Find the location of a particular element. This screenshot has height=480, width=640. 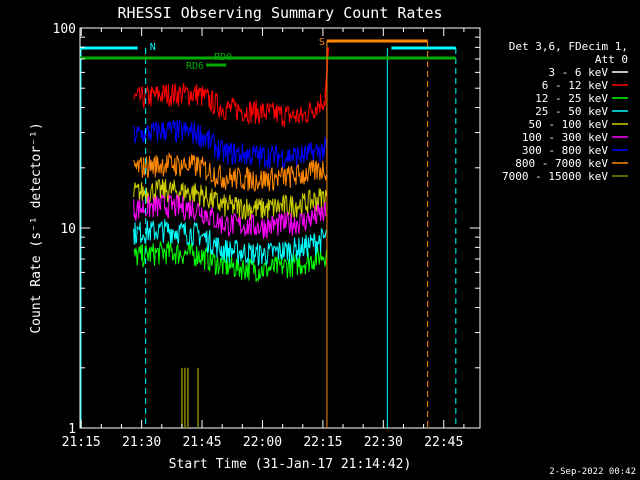

legend-entry-label: 800 - 7000 keV is located at coordinates (561, 163).